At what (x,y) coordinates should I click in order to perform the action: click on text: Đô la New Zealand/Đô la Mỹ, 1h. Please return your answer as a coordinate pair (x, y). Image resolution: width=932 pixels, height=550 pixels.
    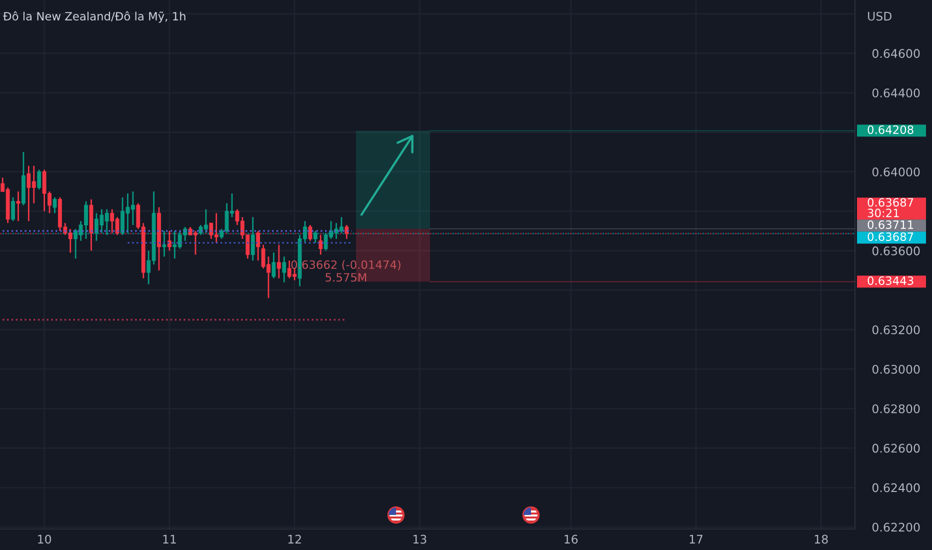
    Looking at the image, I should click on (94, 17).